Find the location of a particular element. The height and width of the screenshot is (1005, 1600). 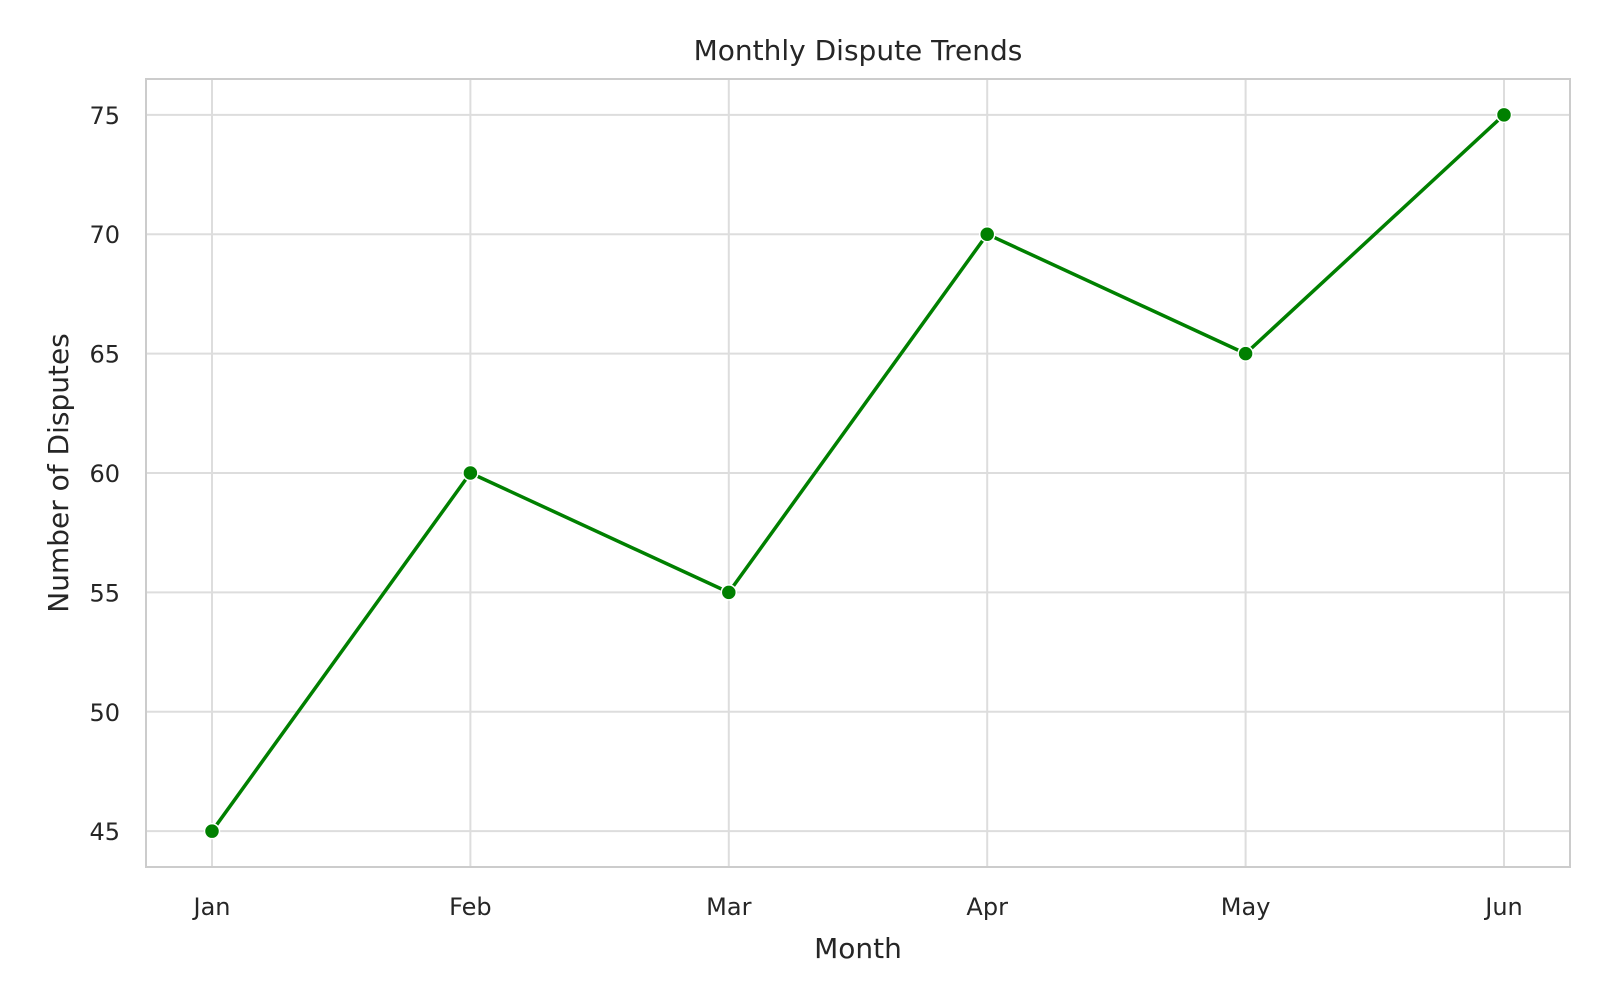

x-axis-title: Month is located at coordinates (858, 948).